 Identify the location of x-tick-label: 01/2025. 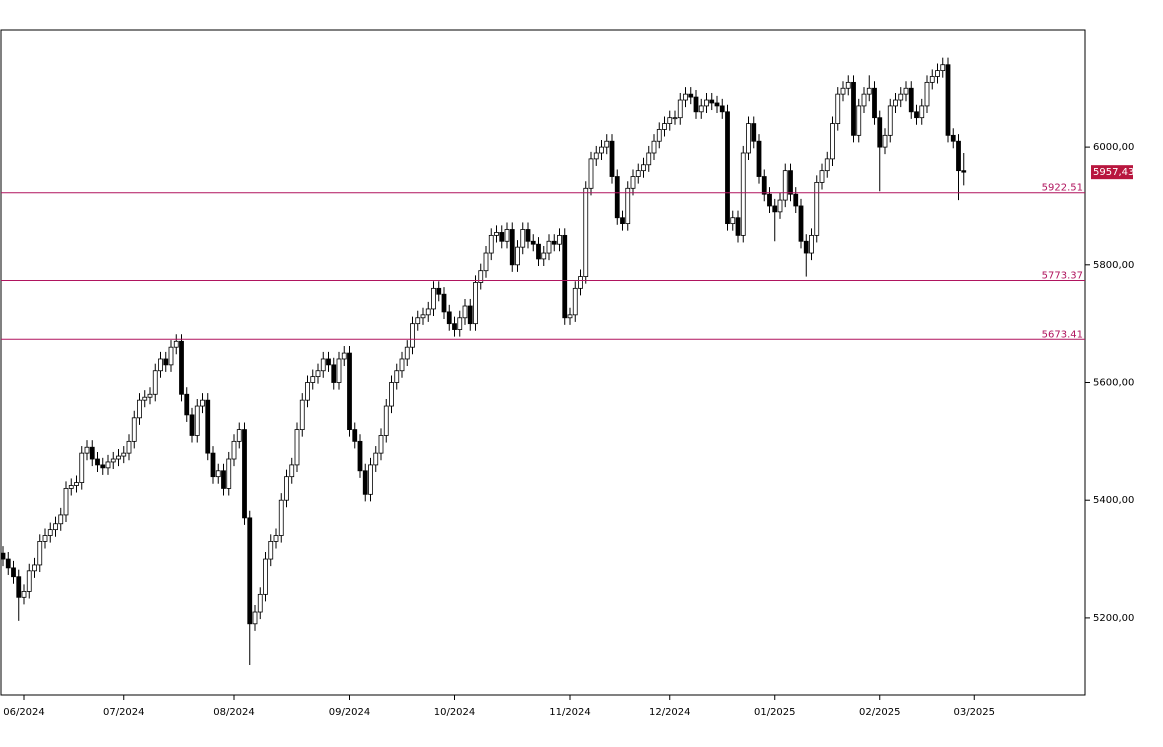
(775, 712).